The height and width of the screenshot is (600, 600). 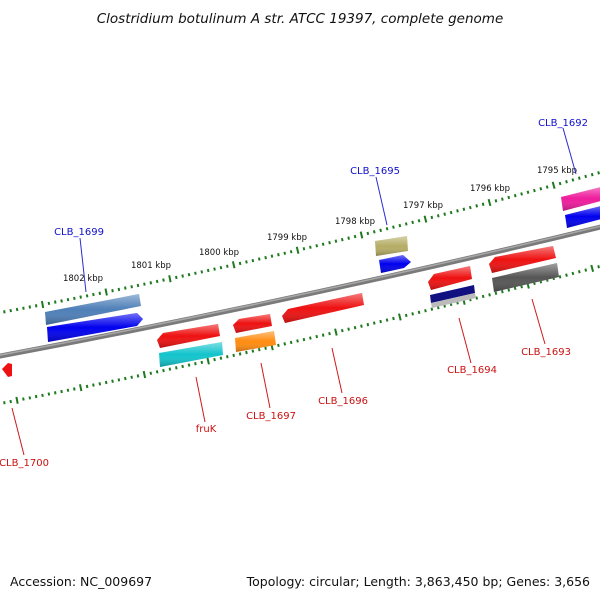 What do you see at coordinates (200, 399) in the screenshot?
I see `callout-fruK` at bounding box center [200, 399].